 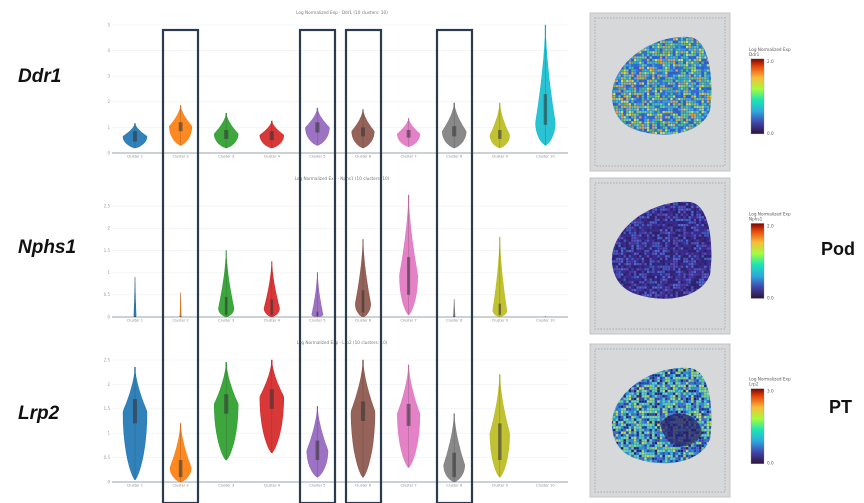 I want to click on tissue-map-nphs1, so click(x=660, y=256).